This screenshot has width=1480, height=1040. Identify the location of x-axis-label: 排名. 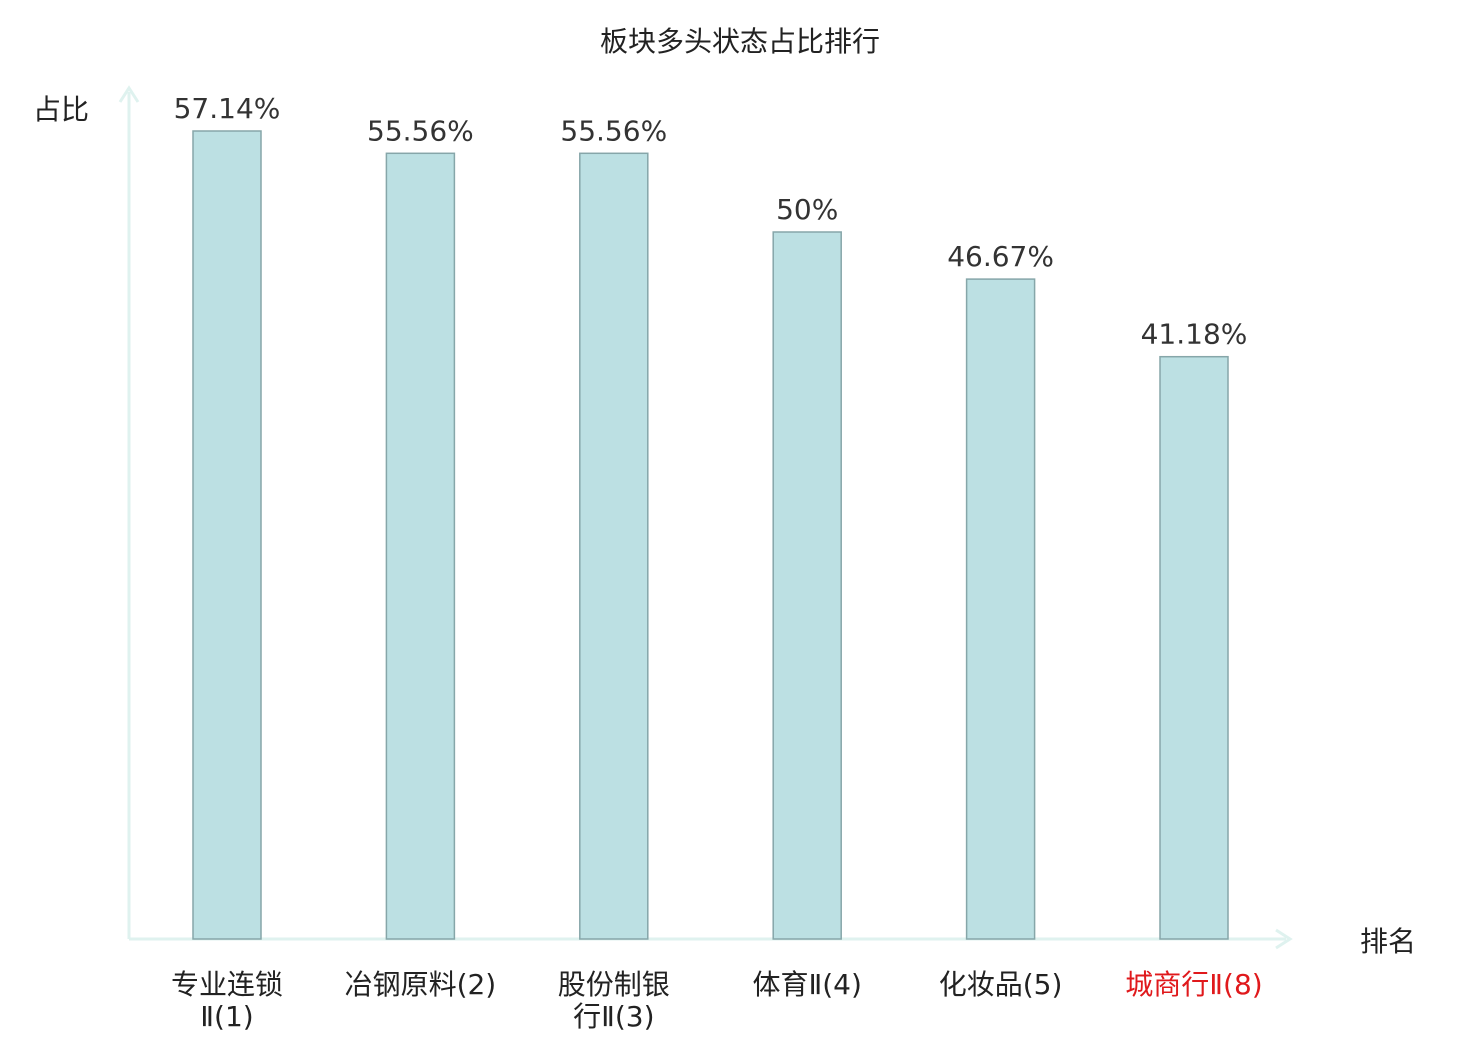
(1388, 941).